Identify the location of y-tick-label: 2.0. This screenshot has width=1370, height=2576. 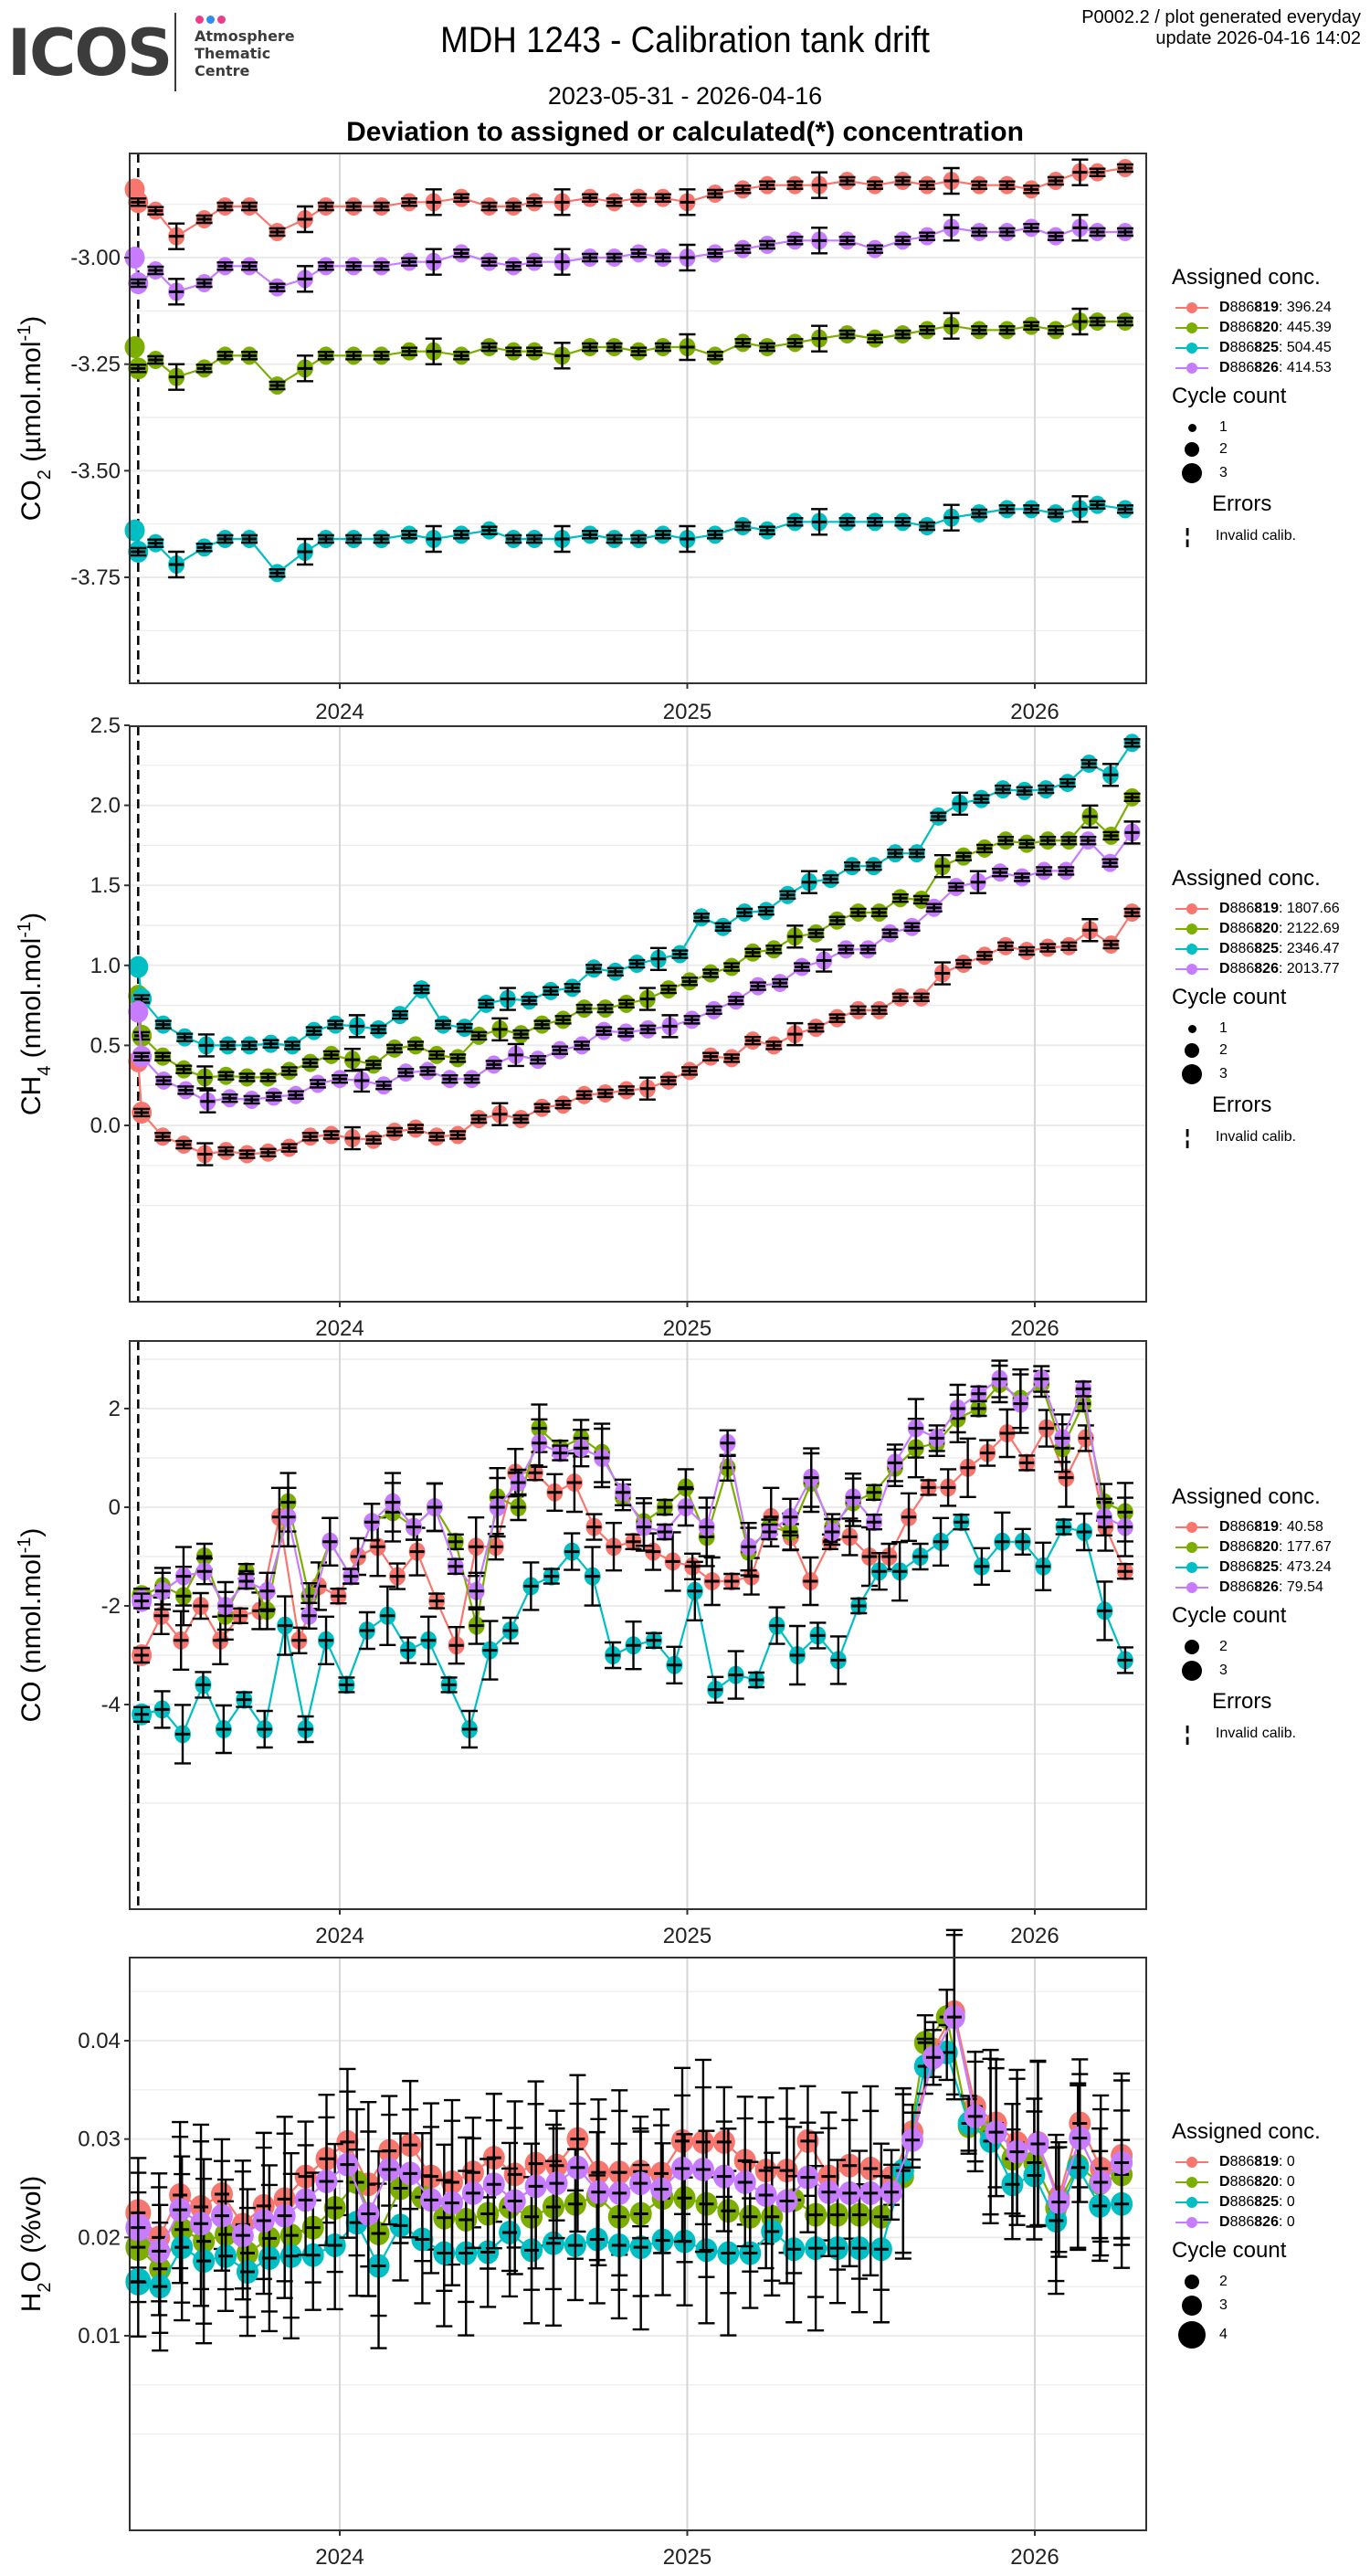
(105, 806).